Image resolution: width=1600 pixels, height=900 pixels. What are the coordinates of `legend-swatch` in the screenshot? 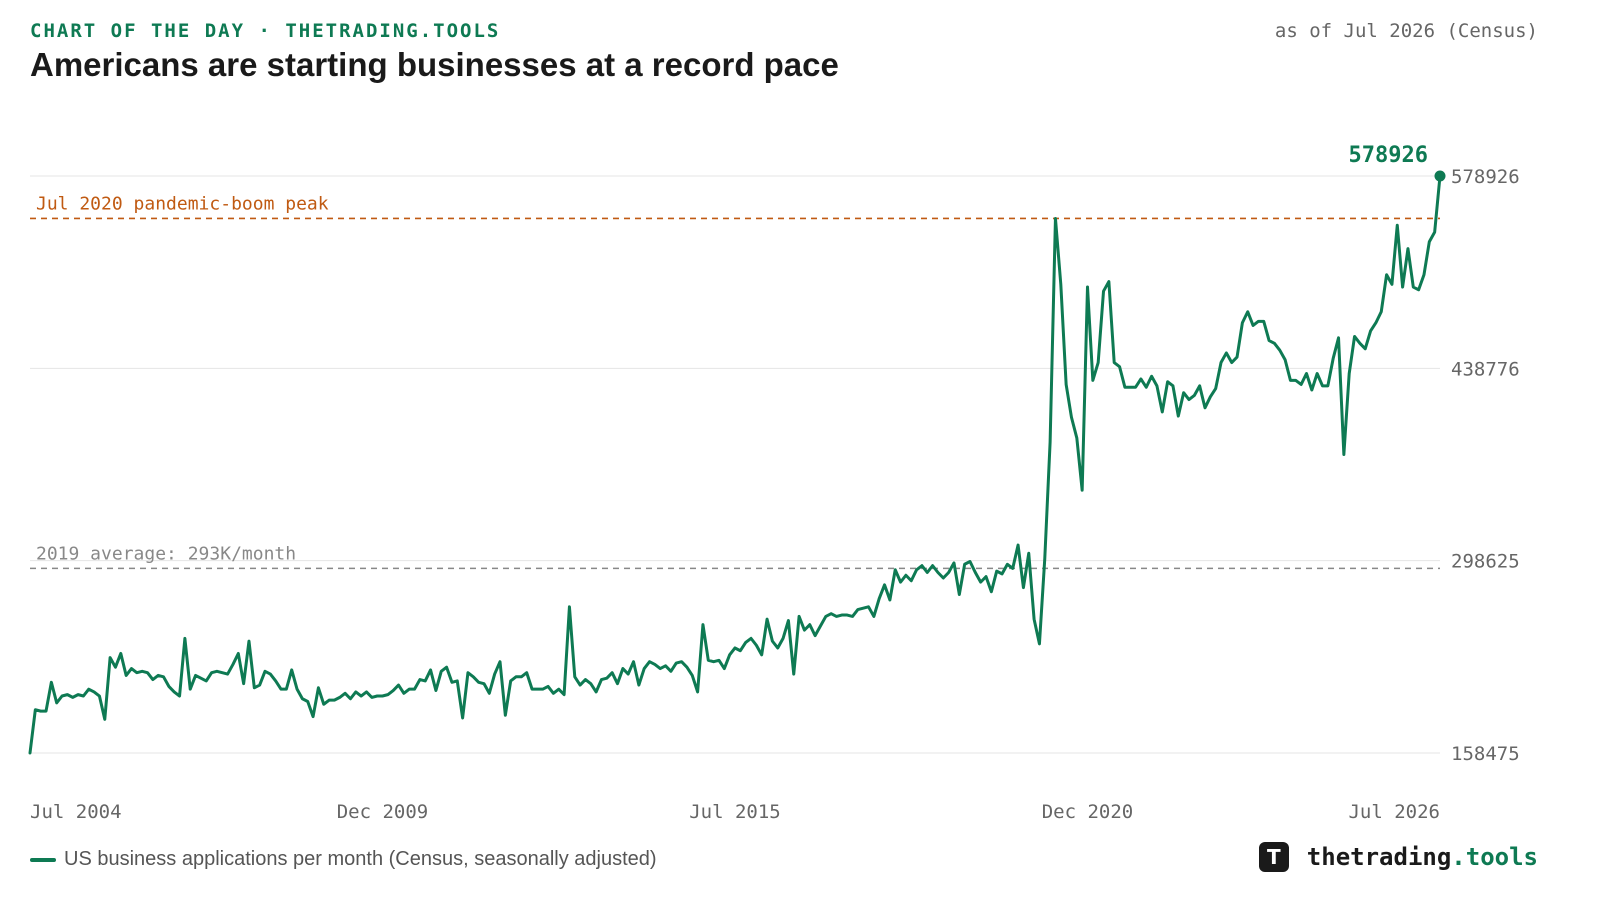 It's located at (43, 859).